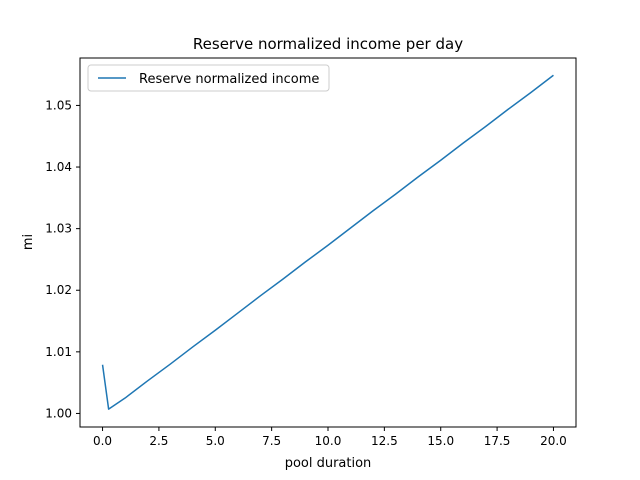 The image size is (640, 480). I want to click on x-tick-label: 5.0, so click(215, 441).